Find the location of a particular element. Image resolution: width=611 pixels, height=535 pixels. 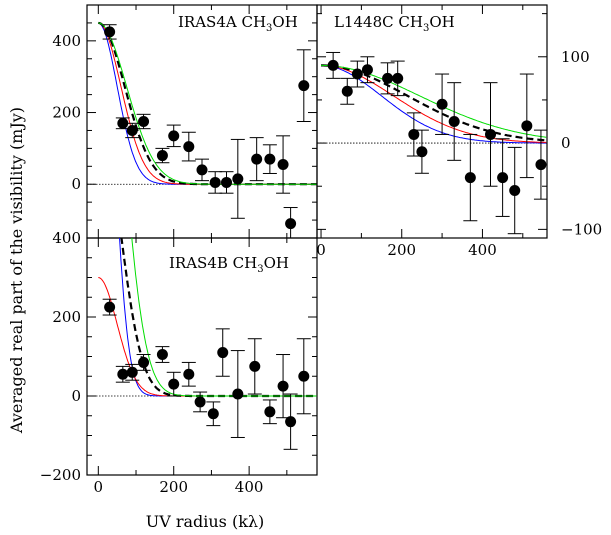

panel-title: IRAS4B CH3OH is located at coordinates (229, 264).